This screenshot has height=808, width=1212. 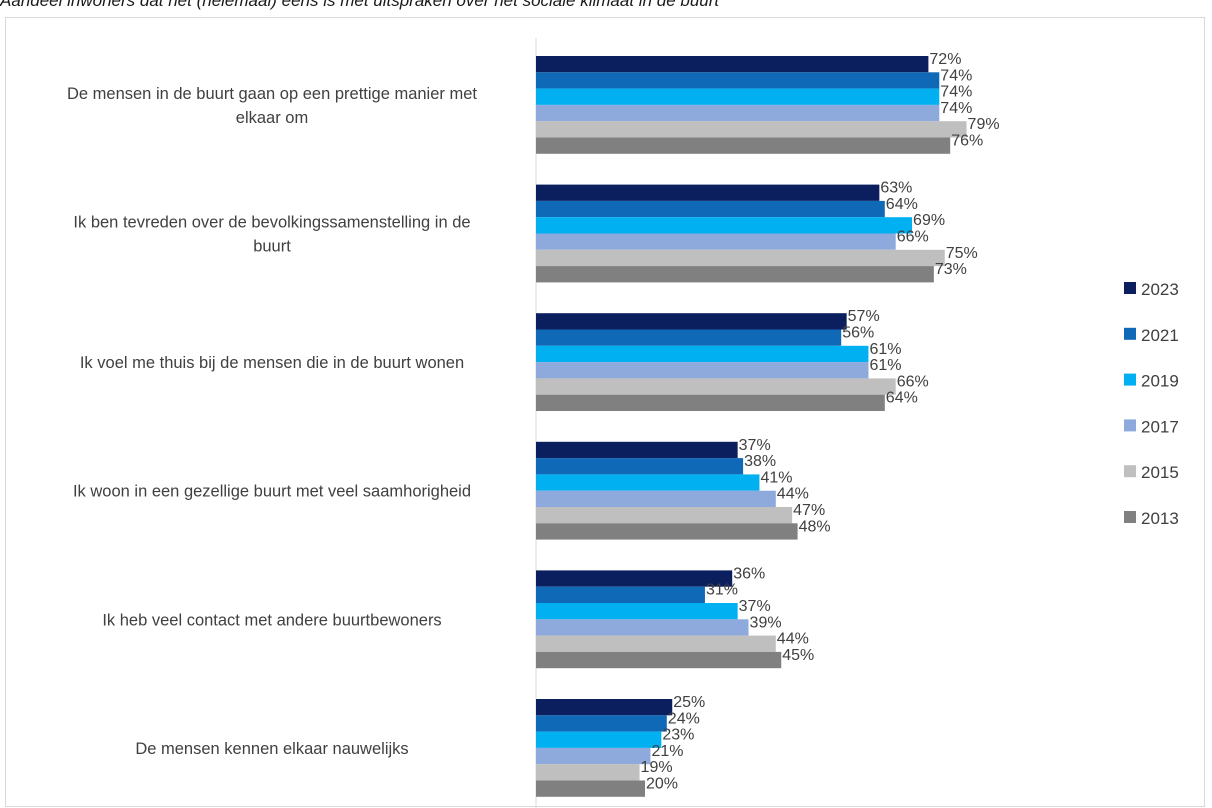 What do you see at coordinates (951, 269) in the screenshot?
I see `data-label: 73%` at bounding box center [951, 269].